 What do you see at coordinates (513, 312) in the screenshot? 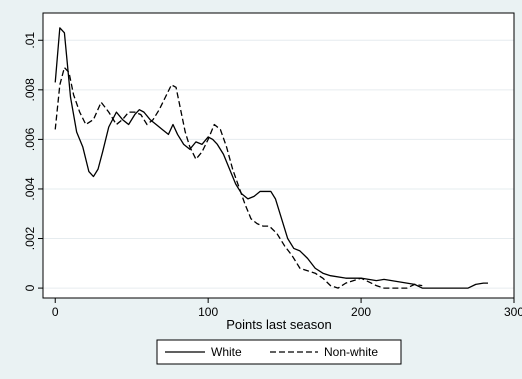
I see `x-tick-label: 300` at bounding box center [513, 312].